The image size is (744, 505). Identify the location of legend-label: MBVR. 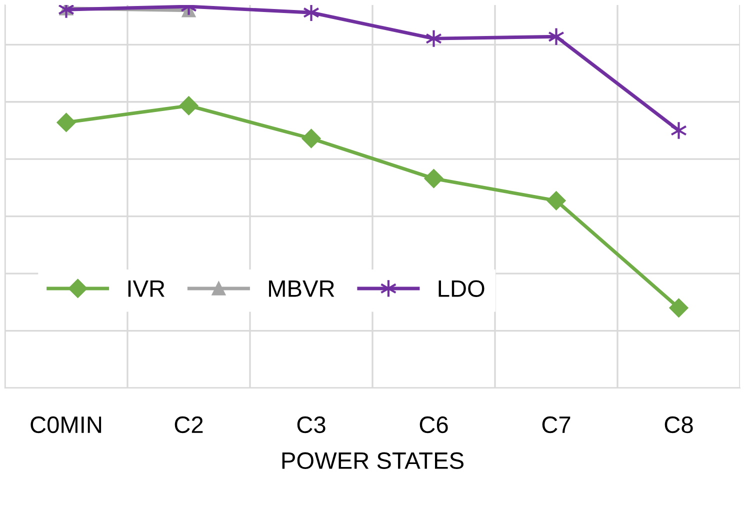
(301, 288).